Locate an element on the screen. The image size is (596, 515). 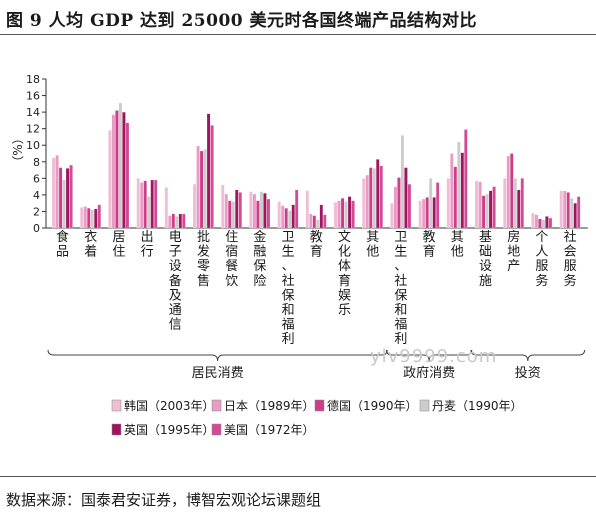
bottom-rule is located at coordinates (298, 476).